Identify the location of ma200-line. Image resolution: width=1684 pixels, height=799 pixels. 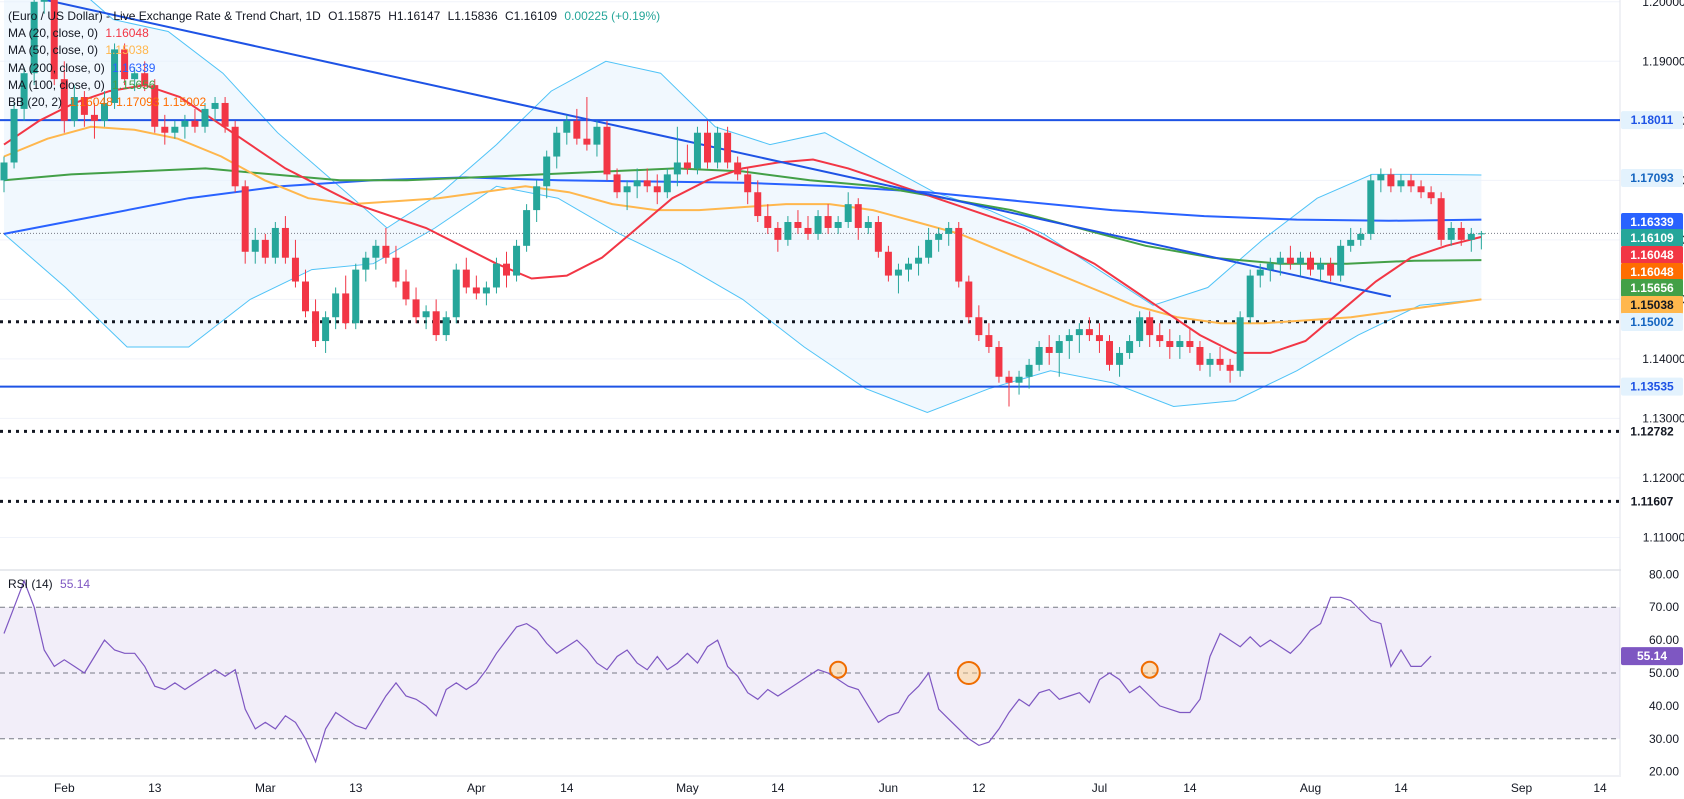
(742, 205).